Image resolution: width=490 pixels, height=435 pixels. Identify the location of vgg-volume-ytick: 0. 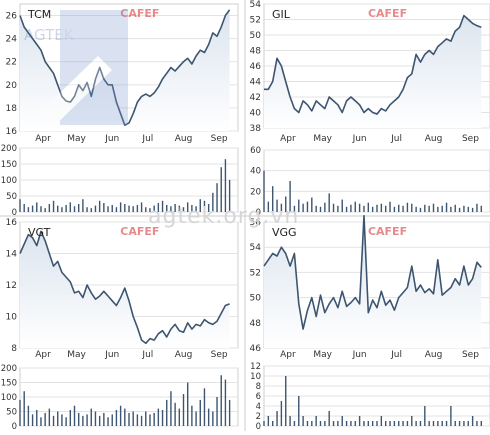
(258, 426).